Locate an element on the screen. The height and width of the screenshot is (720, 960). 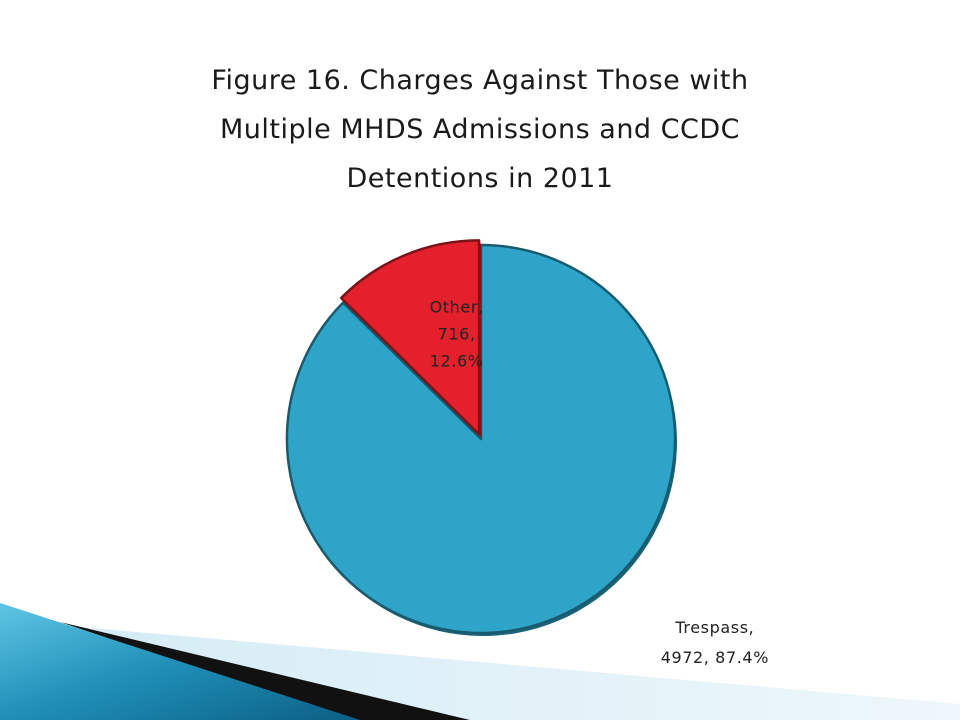
chart-title-line-2: Multiple MHDS Admissions and CCDC is located at coordinates (480, 129).